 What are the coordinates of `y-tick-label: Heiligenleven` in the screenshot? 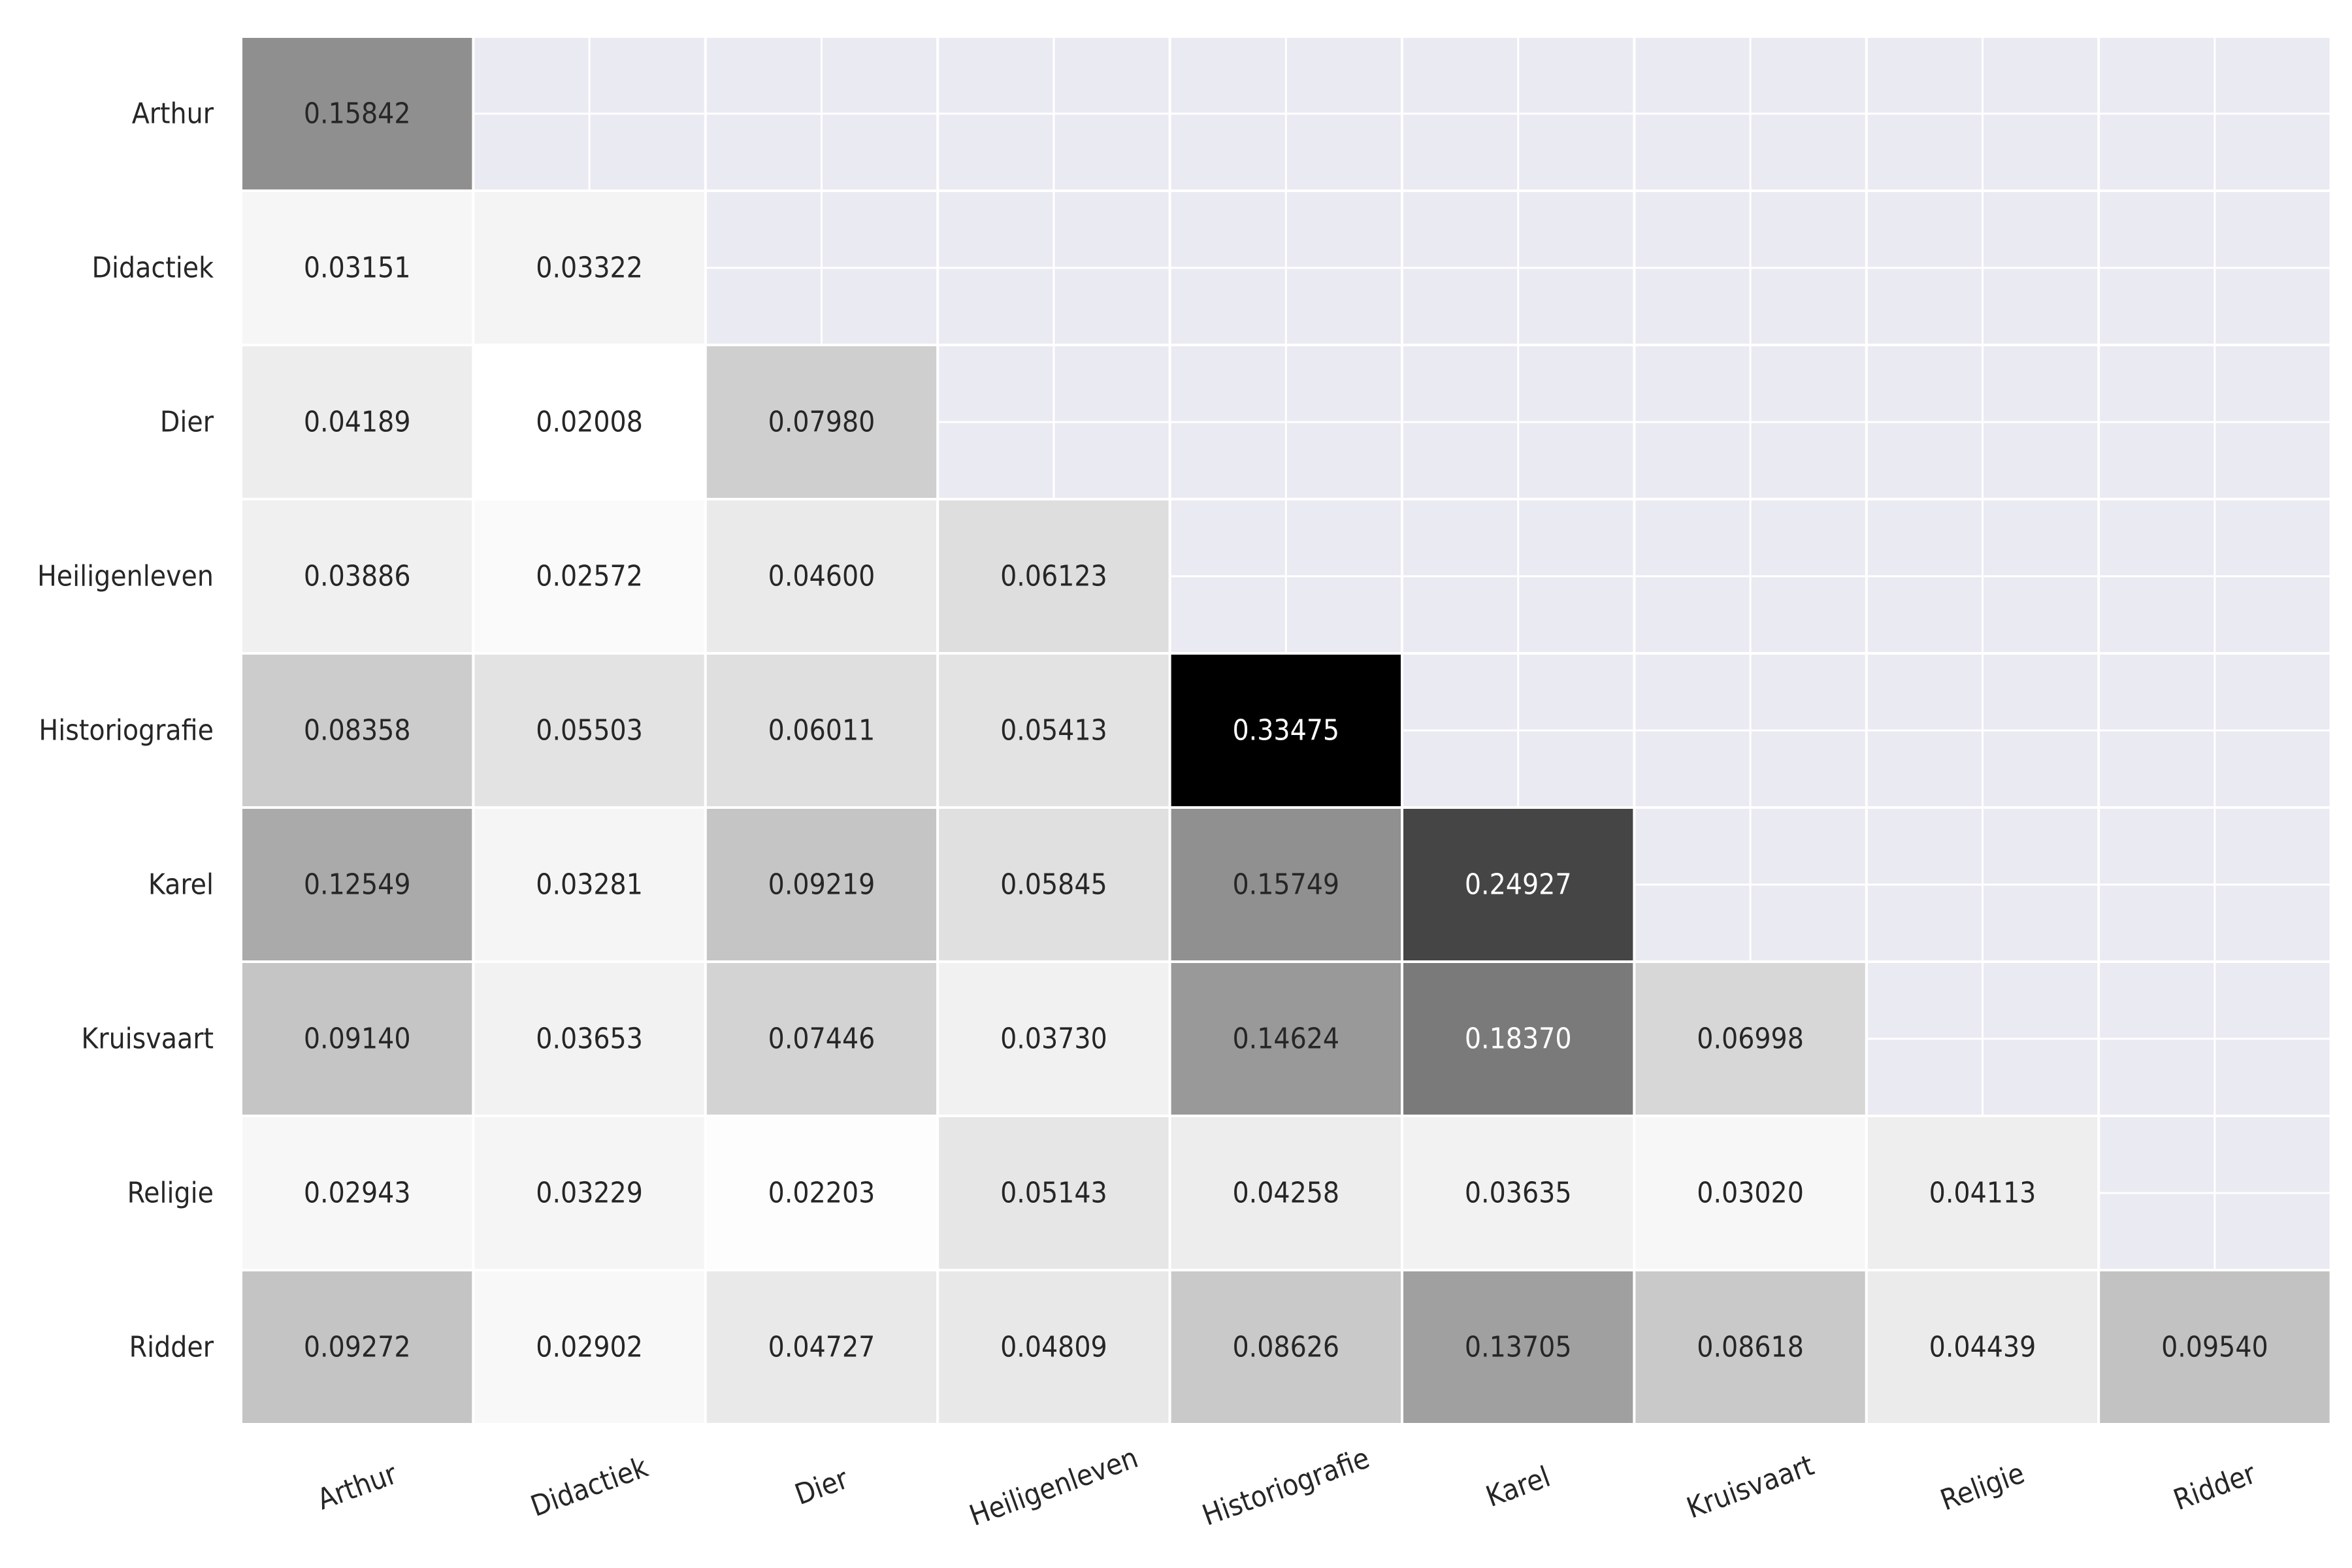 It's located at (125, 576).